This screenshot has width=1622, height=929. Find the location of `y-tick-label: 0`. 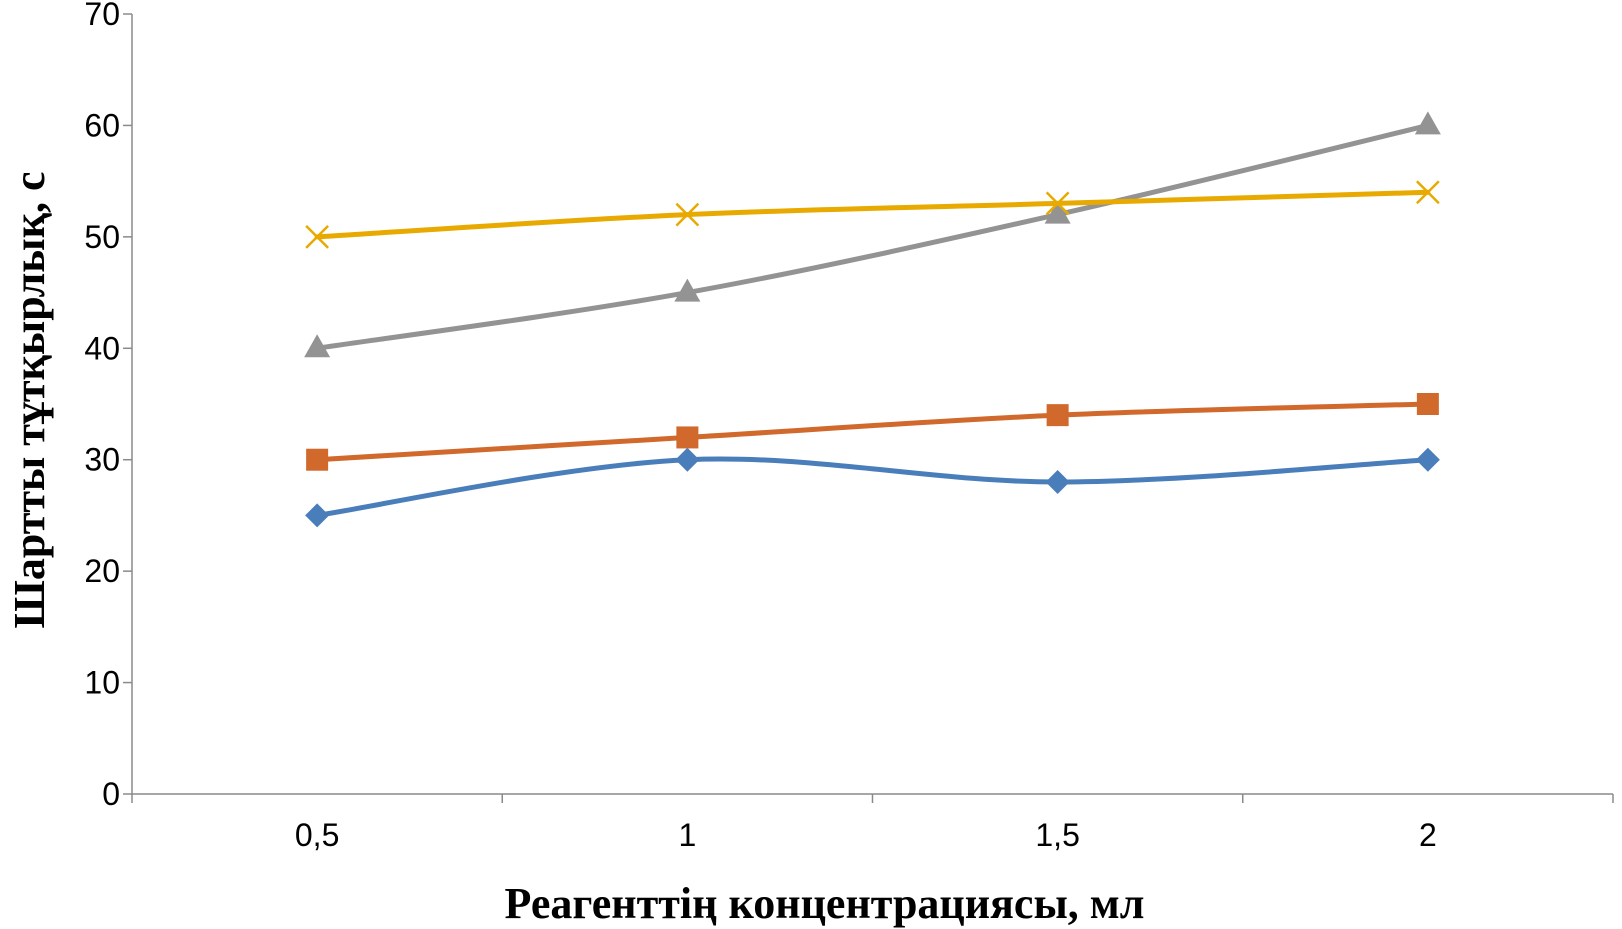

y-tick-label: 0 is located at coordinates (111, 794).